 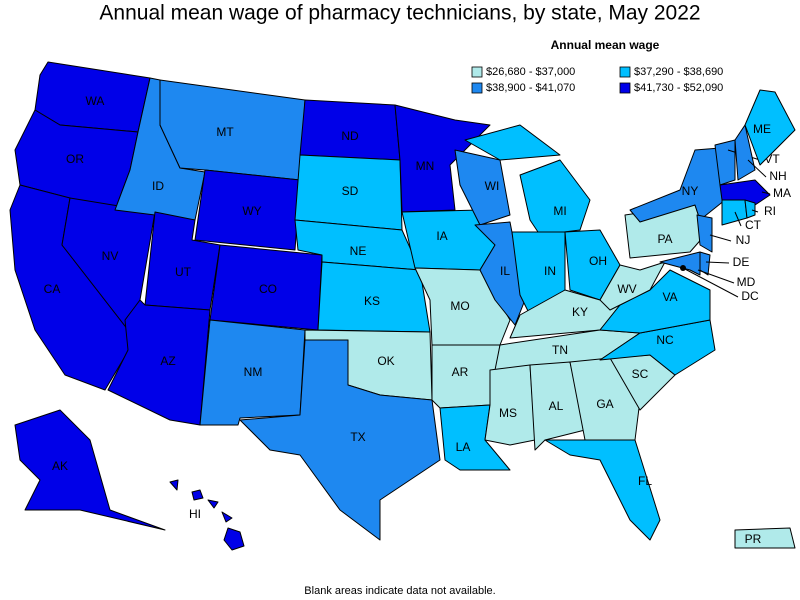 I want to click on state-label: HI, so click(x=195, y=514).